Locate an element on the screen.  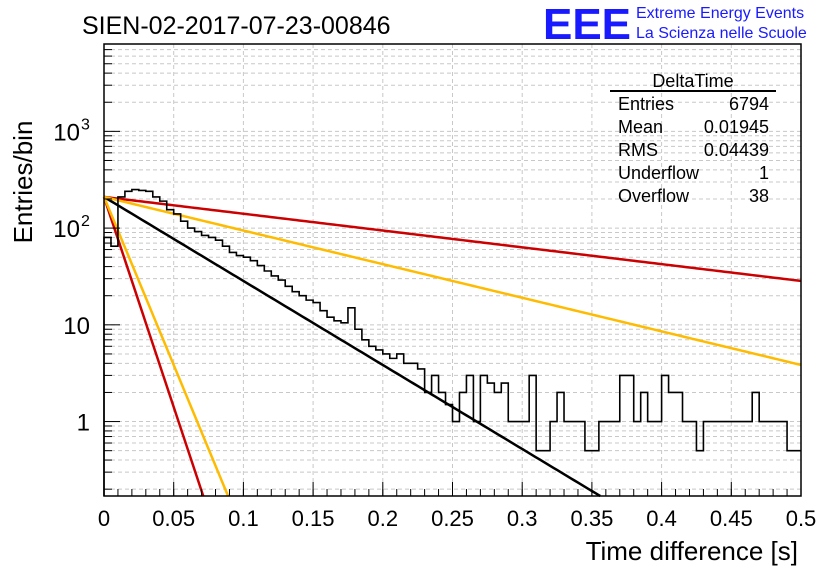
y-axis-label: Entries/bin is located at coordinates (23, 182).